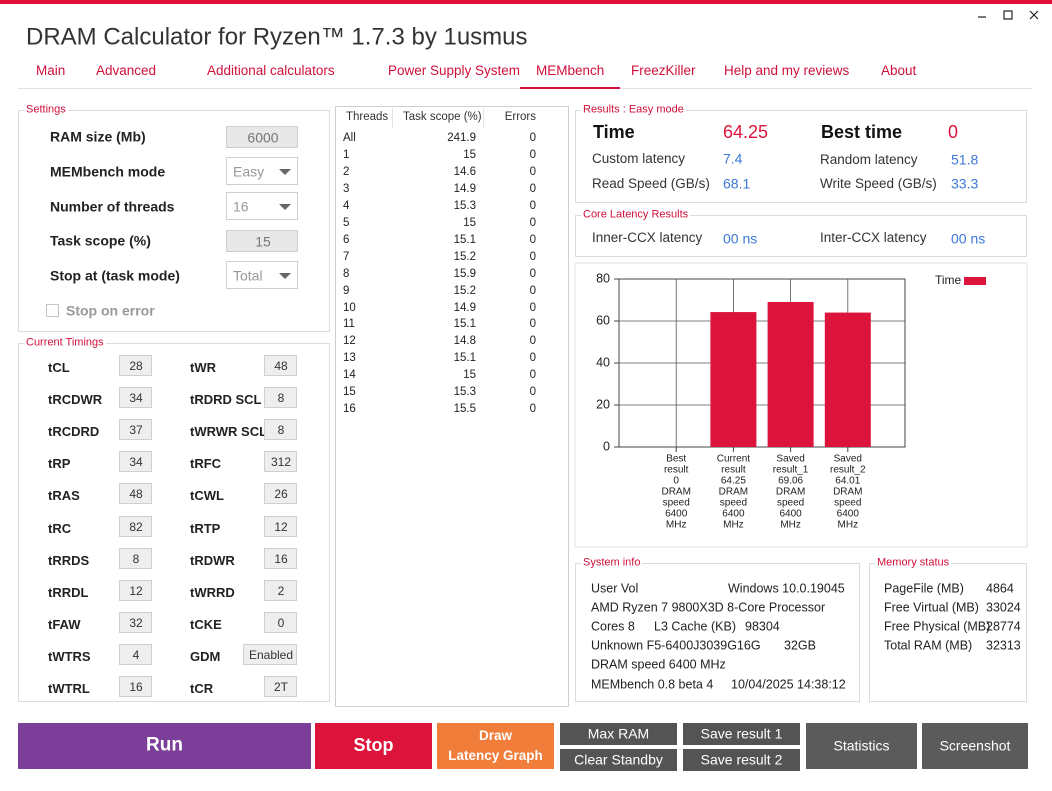 This screenshot has width=1052, height=791. What do you see at coordinates (135, 622) in the screenshot?
I see `timing-box: 32` at bounding box center [135, 622].